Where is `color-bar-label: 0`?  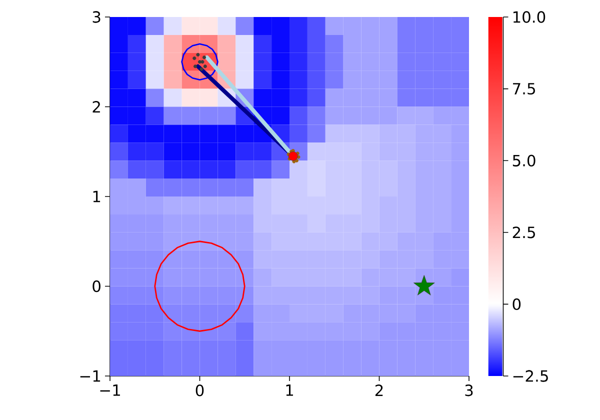 color-bar-label: 0 is located at coordinates (516, 304).